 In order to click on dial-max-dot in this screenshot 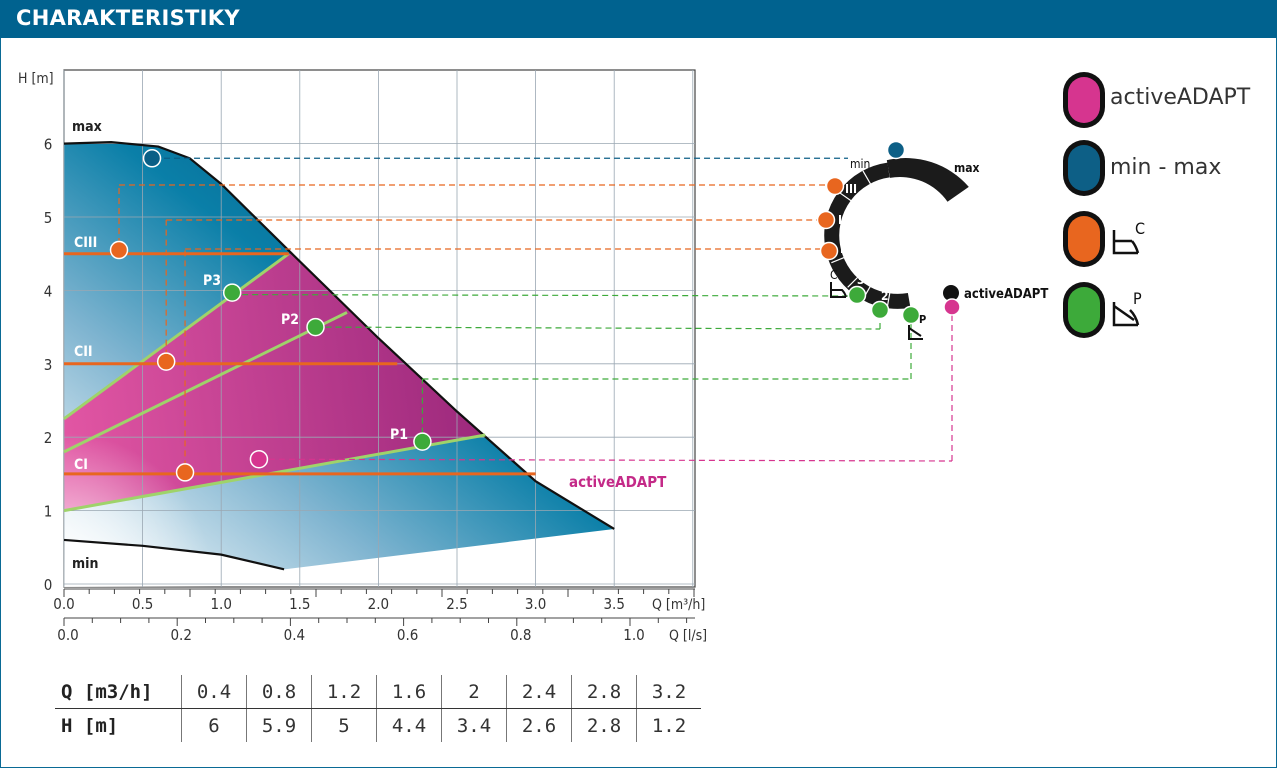, I will do `click(896, 150)`.